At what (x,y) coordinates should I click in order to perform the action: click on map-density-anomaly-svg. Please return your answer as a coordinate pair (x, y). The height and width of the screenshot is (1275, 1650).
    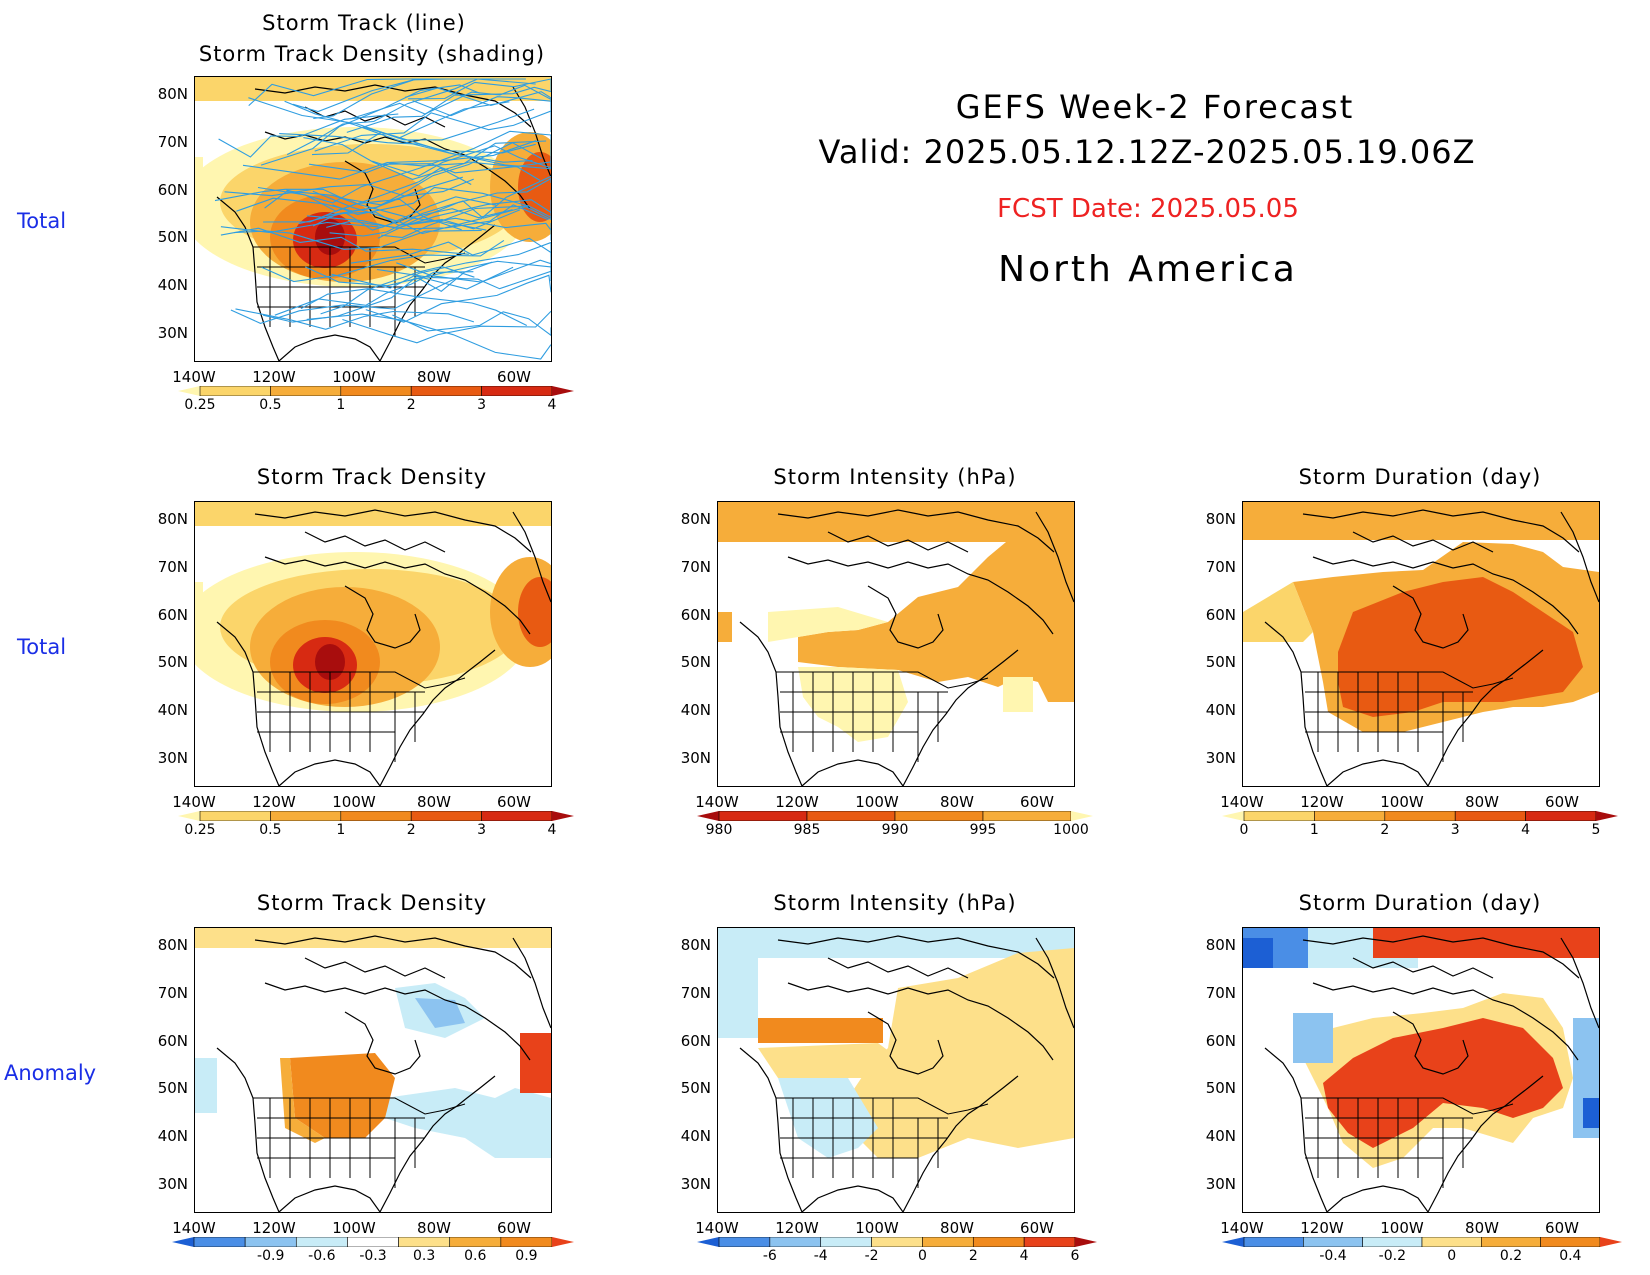
    Looking at the image, I should click on (373, 1070).